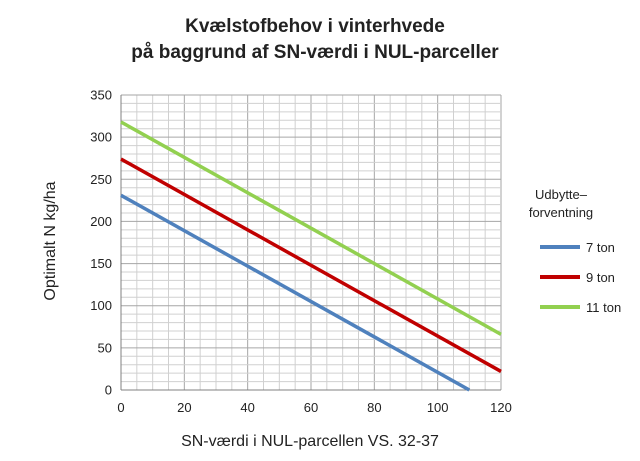 Image resolution: width=640 pixels, height=461 pixels. What do you see at coordinates (310, 441) in the screenshot?
I see `x-axis-label: SN-værdi i NUL-parcellen VS. 32-37` at bounding box center [310, 441].